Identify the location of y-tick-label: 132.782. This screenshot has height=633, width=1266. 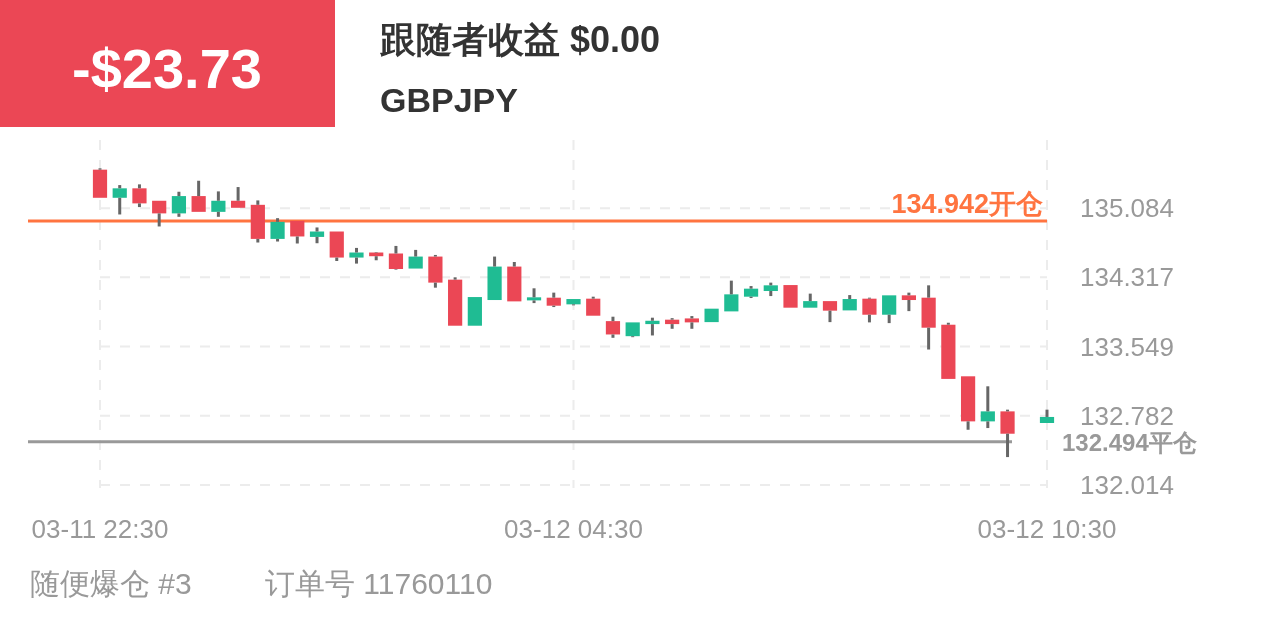
(1127, 415).